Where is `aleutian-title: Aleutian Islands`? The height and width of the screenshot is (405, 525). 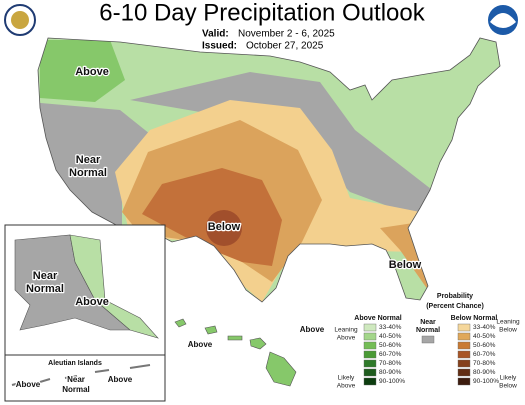
aleutian-title: Aleutian Islands is located at coordinates (75, 363).